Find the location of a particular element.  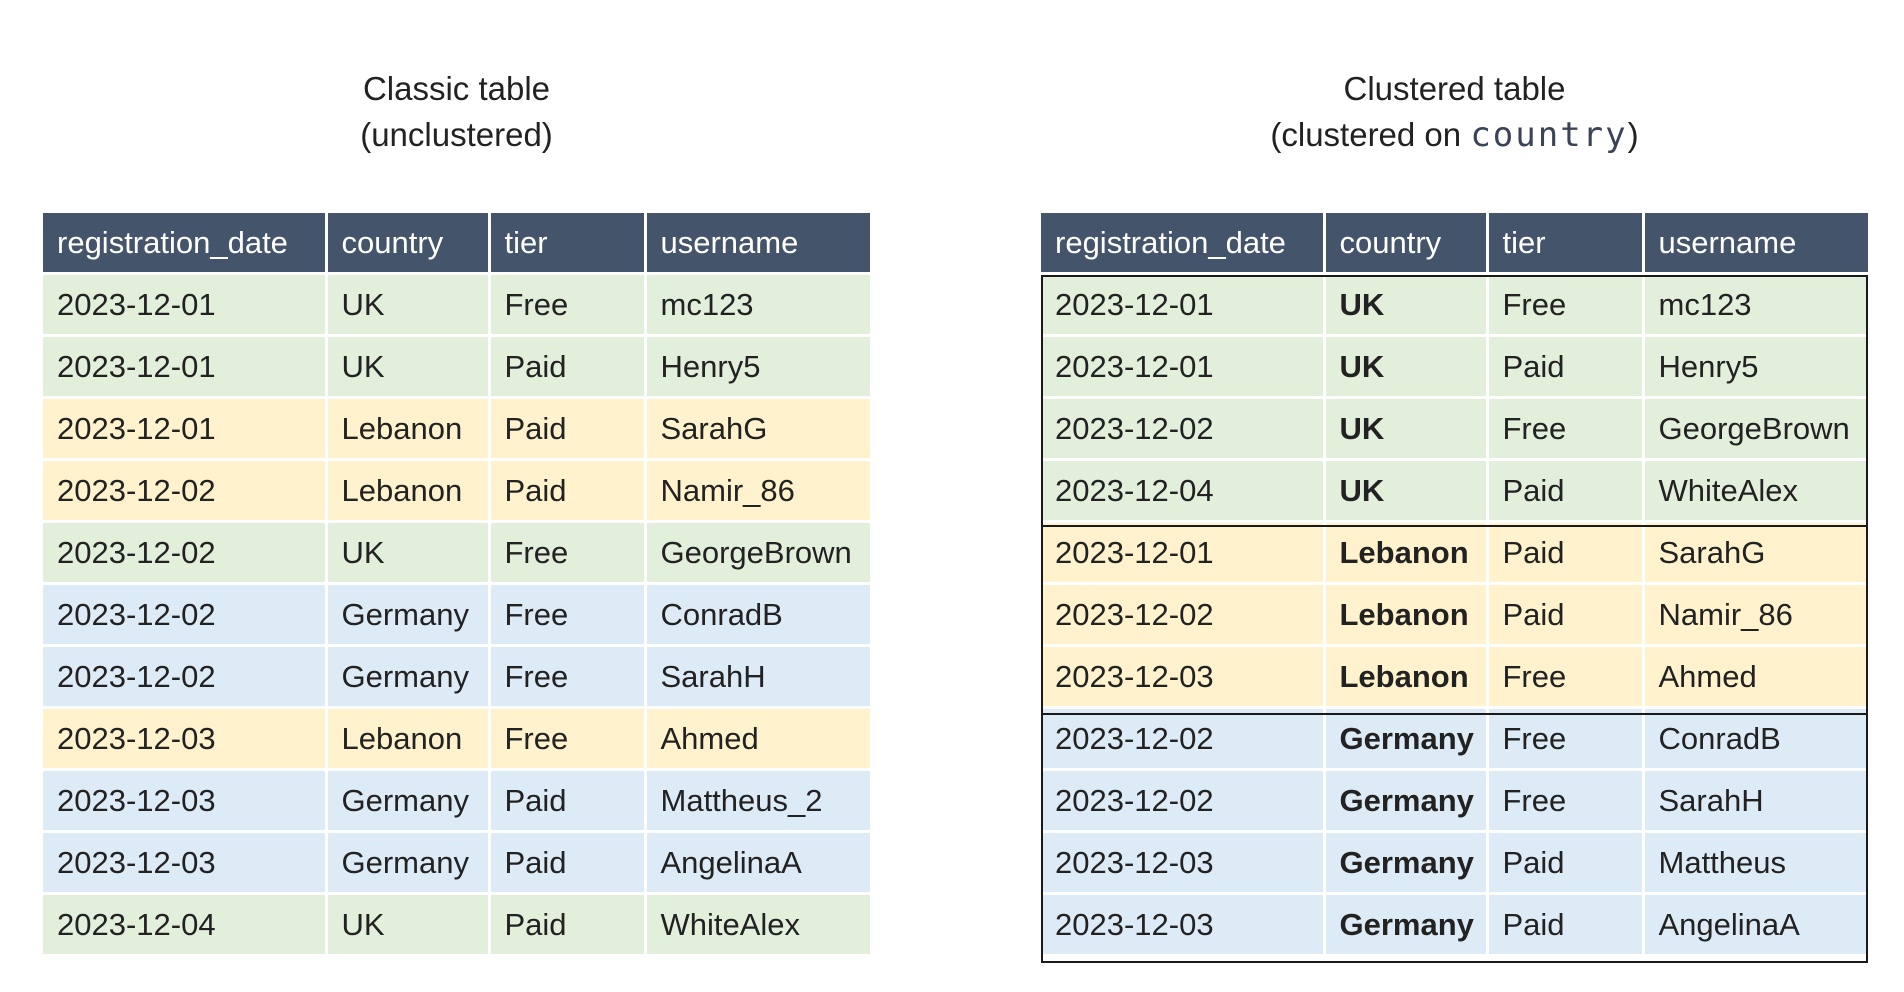

classic-header-row: registration_date country tier username is located at coordinates (456, 244).